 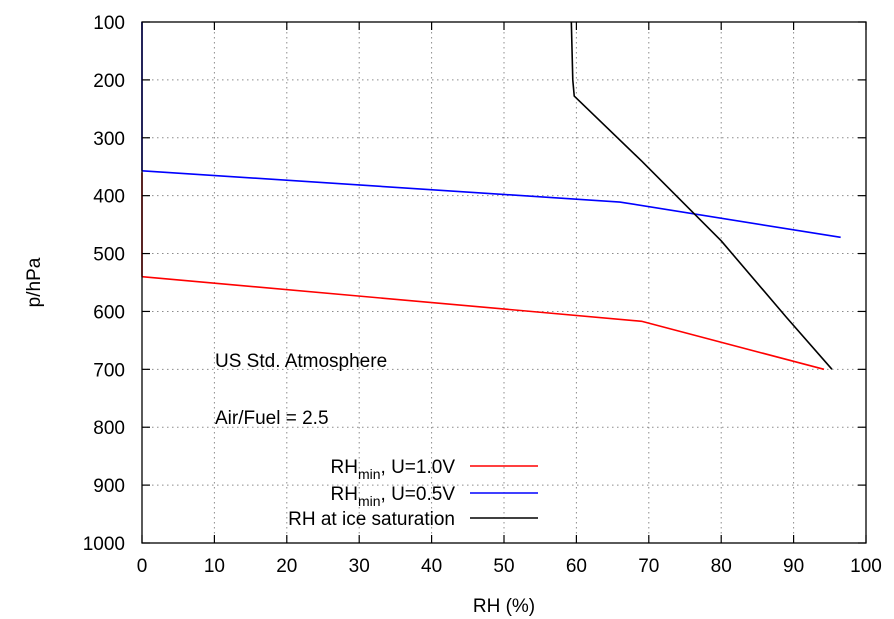 What do you see at coordinates (109, 312) in the screenshot?
I see `y-tick-label: 600` at bounding box center [109, 312].